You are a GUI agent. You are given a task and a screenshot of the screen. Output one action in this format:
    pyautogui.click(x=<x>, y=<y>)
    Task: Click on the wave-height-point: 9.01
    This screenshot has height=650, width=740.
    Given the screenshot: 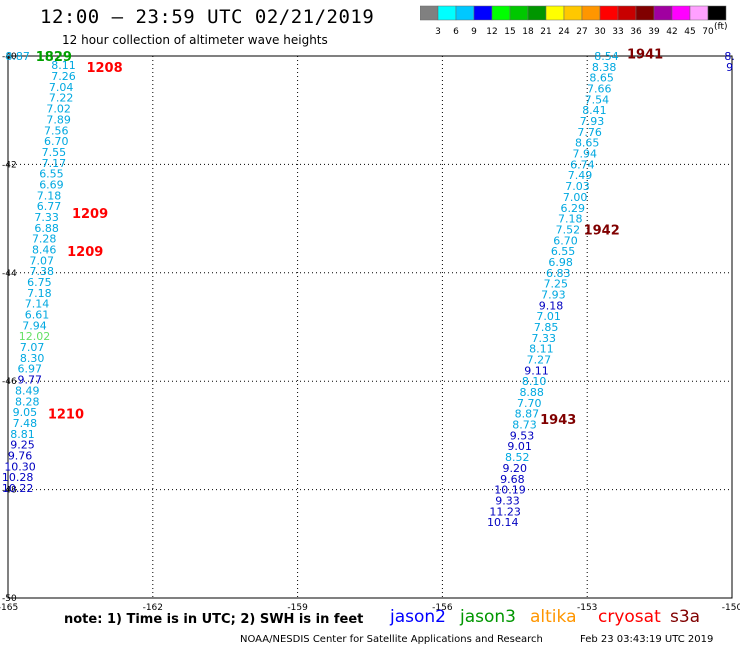 What is the action you would take?
    pyautogui.click(x=519, y=446)
    